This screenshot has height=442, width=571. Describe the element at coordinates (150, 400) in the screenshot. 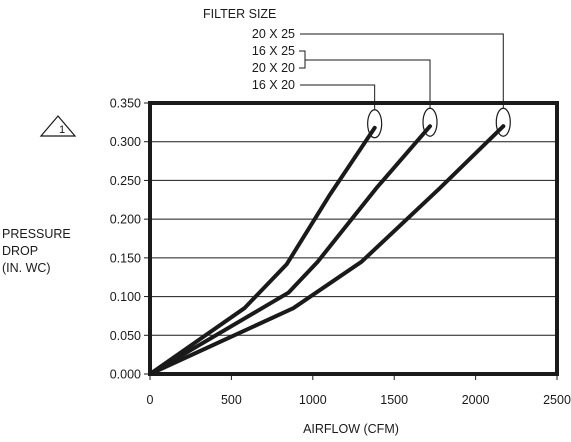

I see `x-tick-label: 0` at that location.